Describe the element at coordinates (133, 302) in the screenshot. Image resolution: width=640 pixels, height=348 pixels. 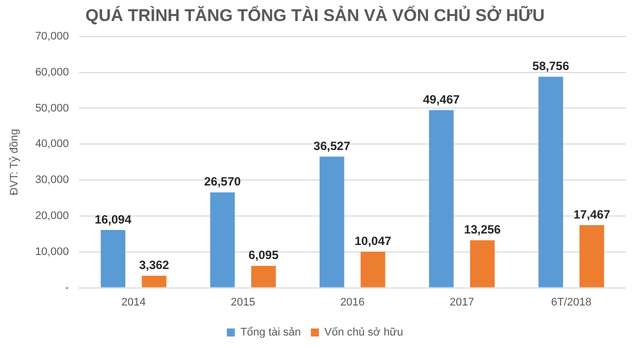
I see `x-tick-label: 2014` at that location.